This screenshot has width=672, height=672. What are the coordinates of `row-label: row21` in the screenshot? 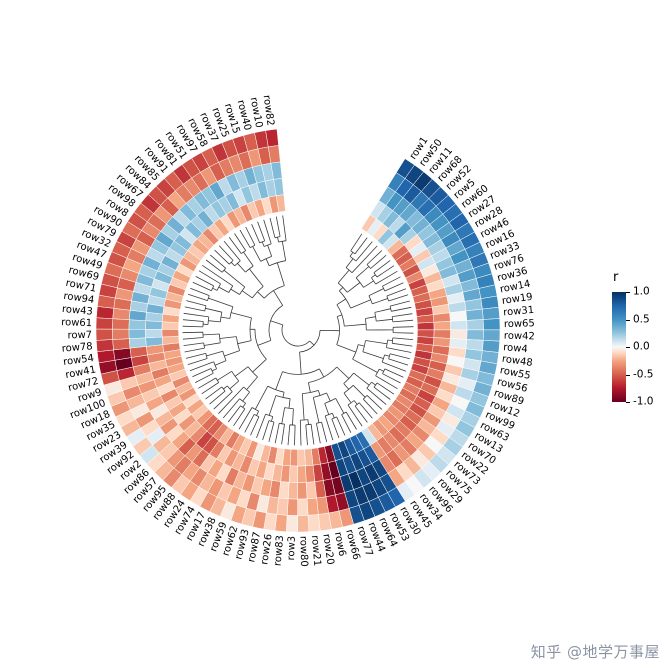 It's located at (315, 551).